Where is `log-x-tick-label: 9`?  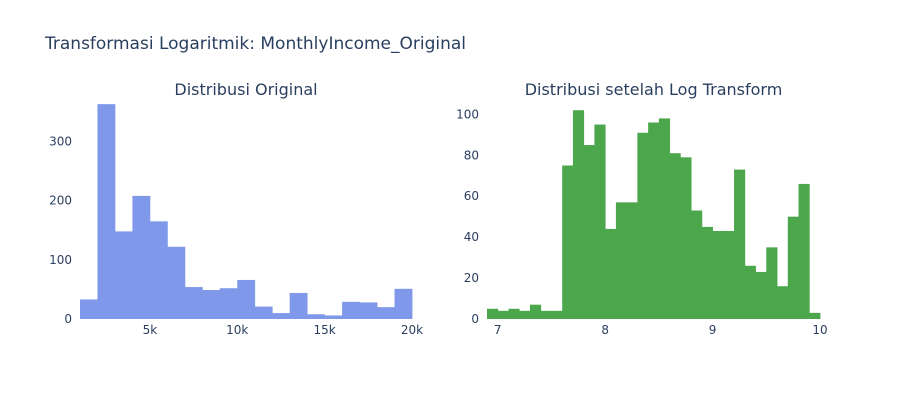
log-x-tick-label: 9 is located at coordinates (713, 330).